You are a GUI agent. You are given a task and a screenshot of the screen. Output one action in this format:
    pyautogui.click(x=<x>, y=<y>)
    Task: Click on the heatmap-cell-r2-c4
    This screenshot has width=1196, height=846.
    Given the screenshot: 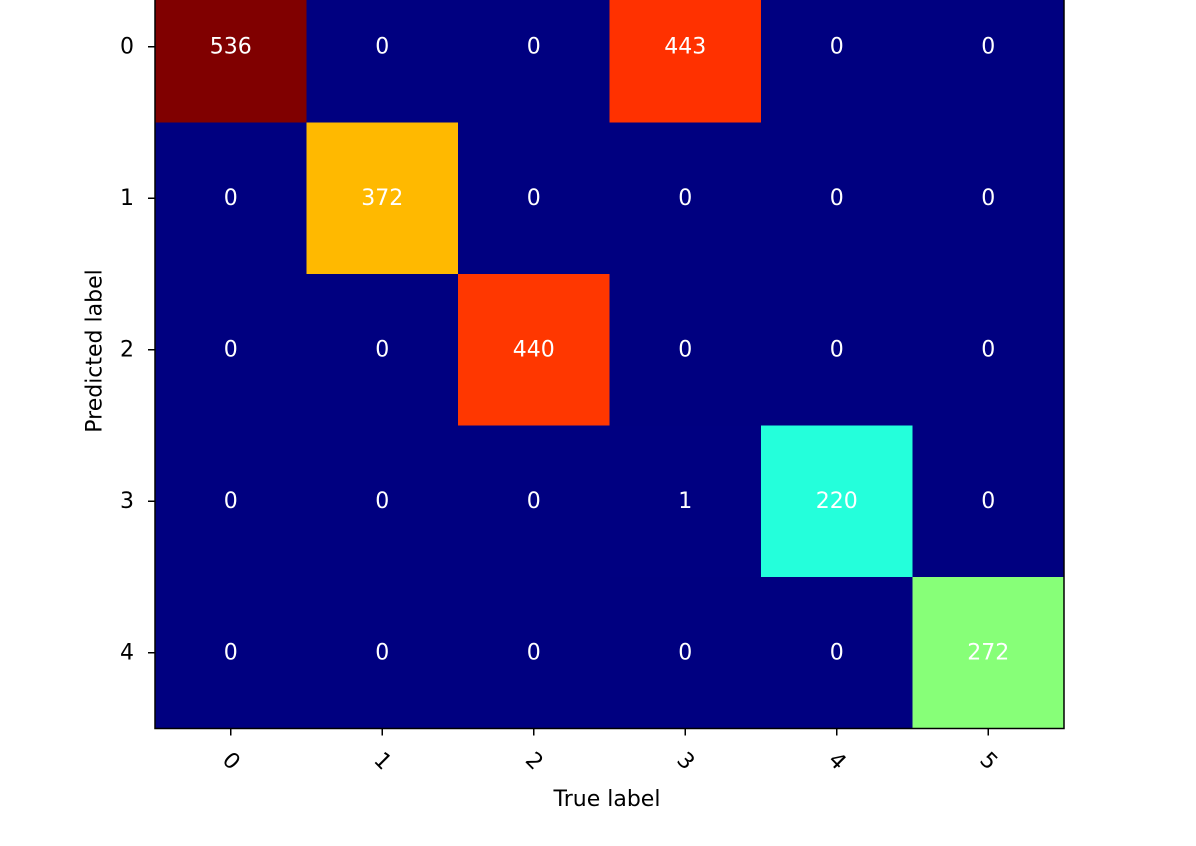 What is the action you would take?
    pyautogui.click(x=837, y=350)
    